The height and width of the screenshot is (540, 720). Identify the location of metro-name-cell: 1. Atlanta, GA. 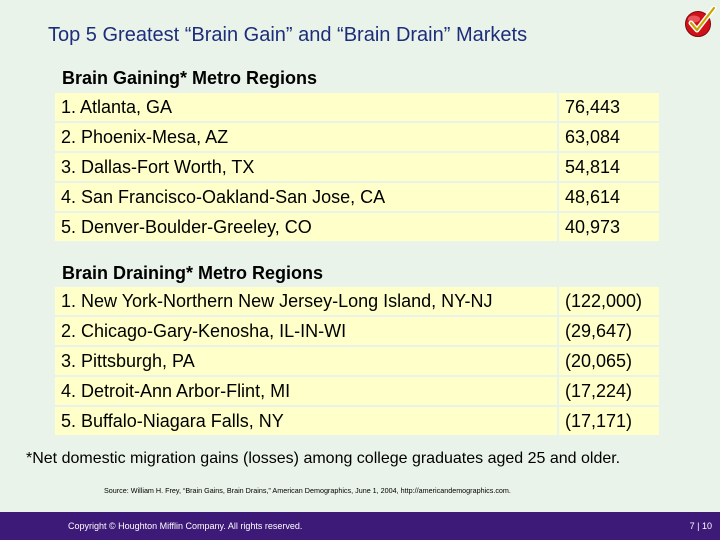
(306, 107).